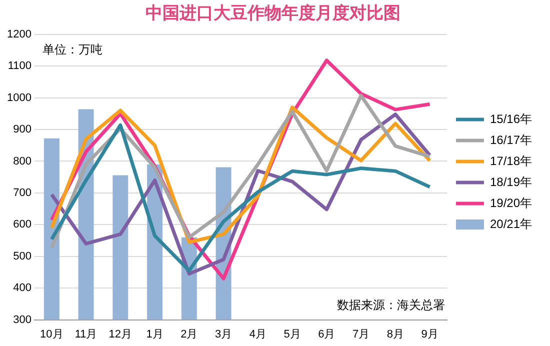  I want to click on legend-label: 18/19年, so click(511, 181).